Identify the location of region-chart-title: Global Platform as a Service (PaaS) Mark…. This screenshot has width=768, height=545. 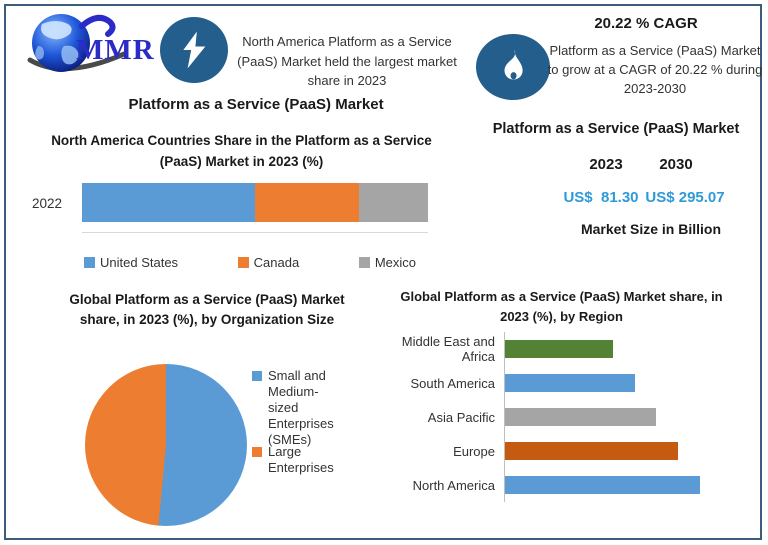
(561, 306).